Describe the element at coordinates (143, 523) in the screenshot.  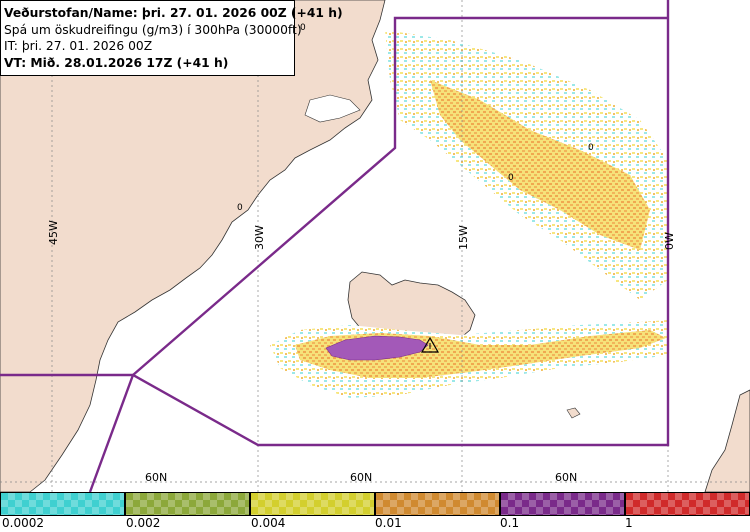
I see `legend-label: 0.002` at that location.